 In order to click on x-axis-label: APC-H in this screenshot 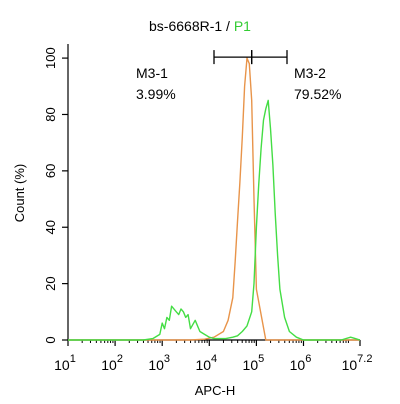, I will do `click(215, 390)`.